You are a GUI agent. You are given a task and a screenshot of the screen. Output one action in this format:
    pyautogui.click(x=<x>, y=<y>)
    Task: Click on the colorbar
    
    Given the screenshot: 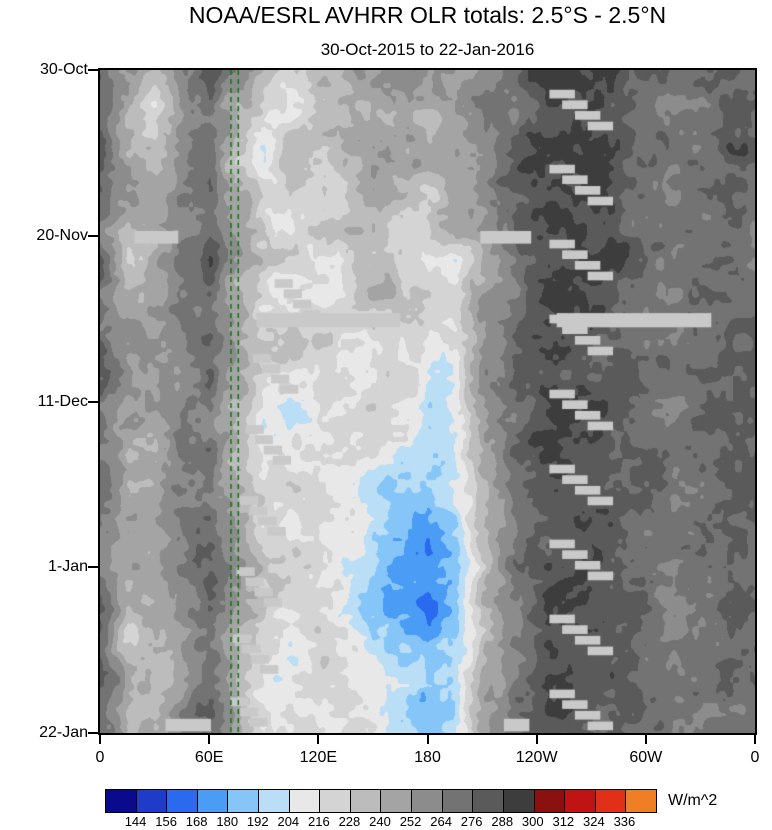 What is the action you would take?
    pyautogui.click(x=381, y=801)
    